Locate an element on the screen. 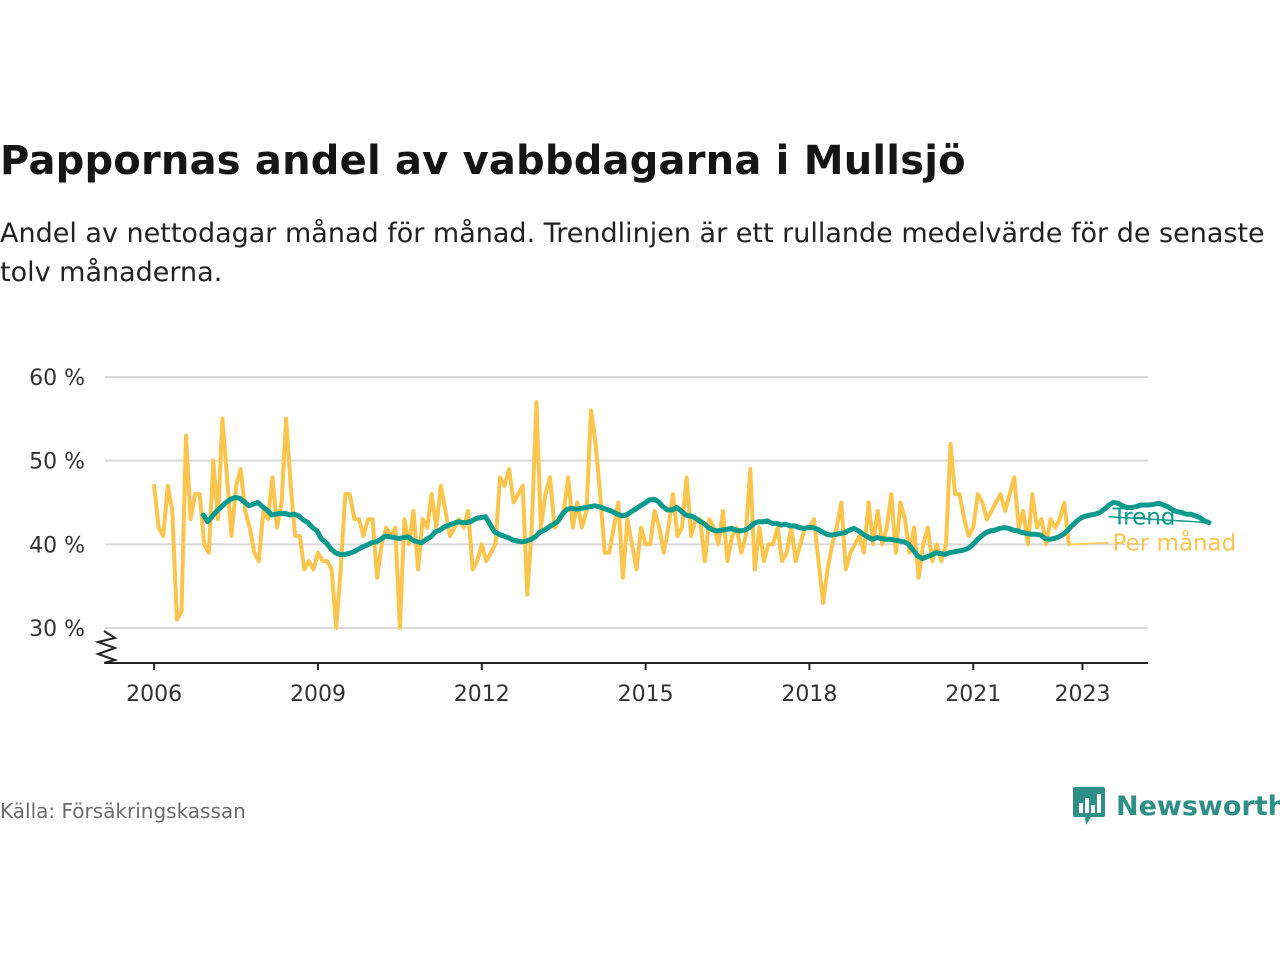 This screenshot has width=1280, height=960. x-tick-label: 2006 is located at coordinates (154, 694).